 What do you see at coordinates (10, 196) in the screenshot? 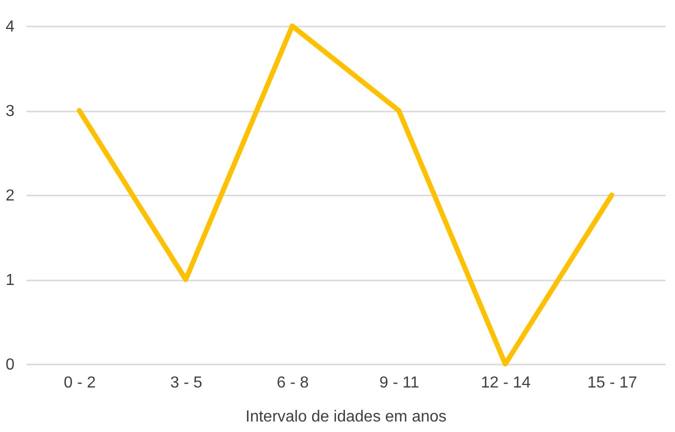
I see `y-tick-label: 2` at bounding box center [10, 196].